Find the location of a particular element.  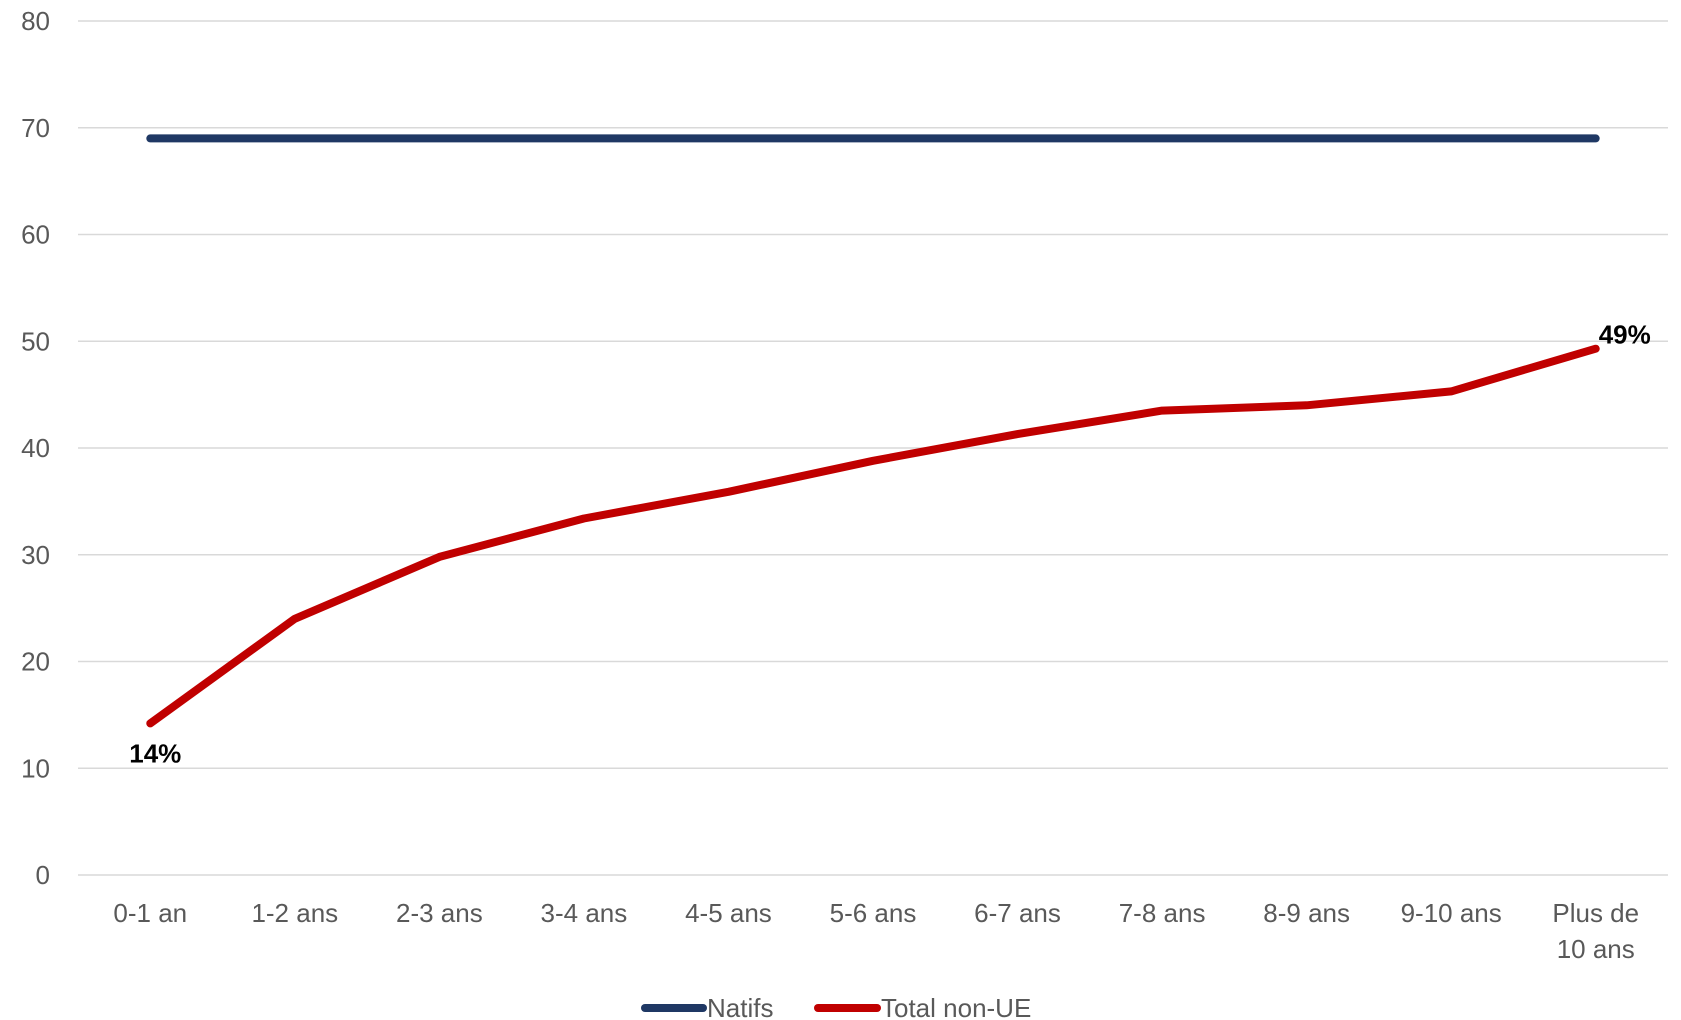

x-tick-label-line: 9-10 ans is located at coordinates (1451, 913).